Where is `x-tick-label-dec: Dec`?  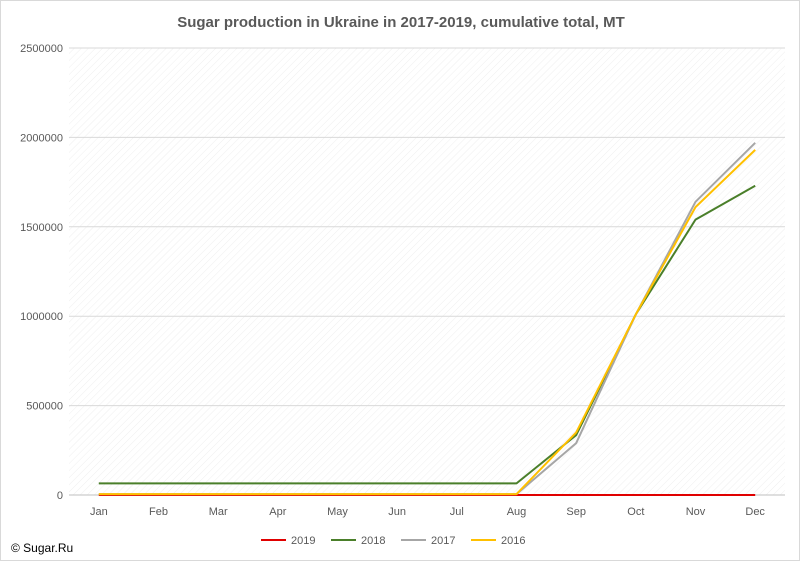 x-tick-label-dec: Dec is located at coordinates (755, 512).